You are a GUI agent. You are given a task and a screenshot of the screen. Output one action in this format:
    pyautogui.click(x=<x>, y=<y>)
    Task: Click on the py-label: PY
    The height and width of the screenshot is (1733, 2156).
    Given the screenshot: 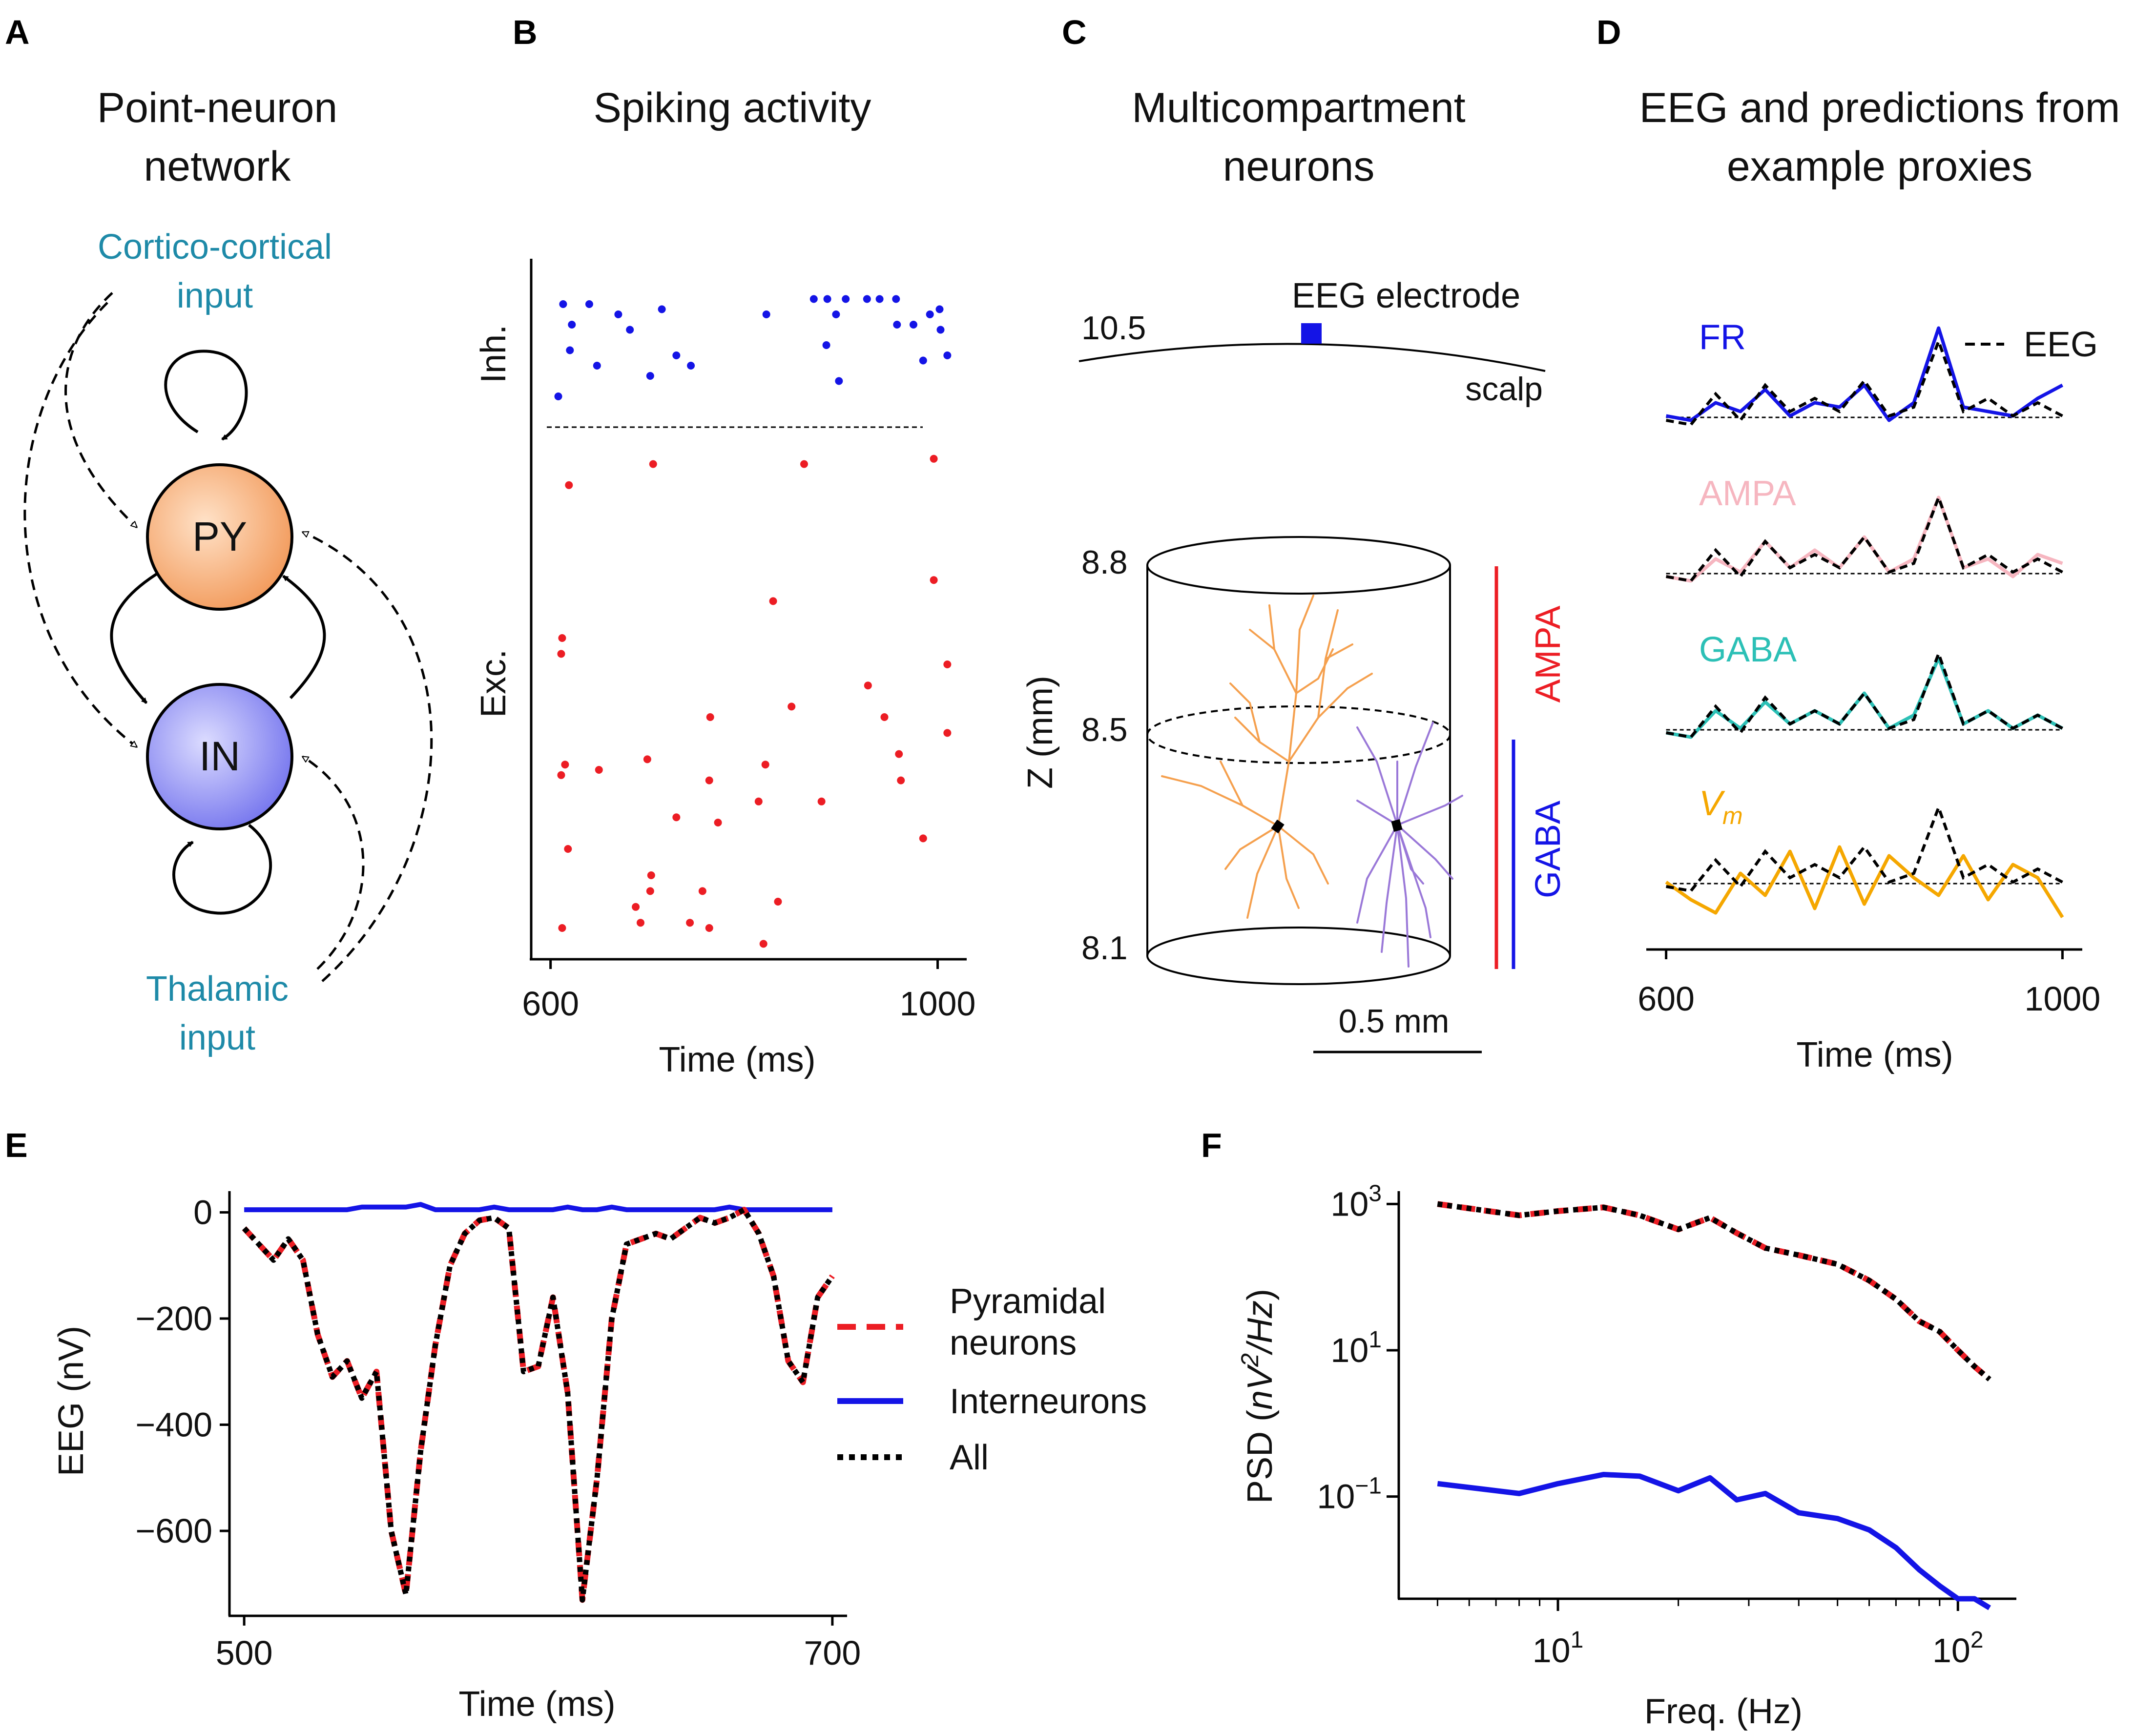 What is the action you would take?
    pyautogui.click(x=219, y=536)
    